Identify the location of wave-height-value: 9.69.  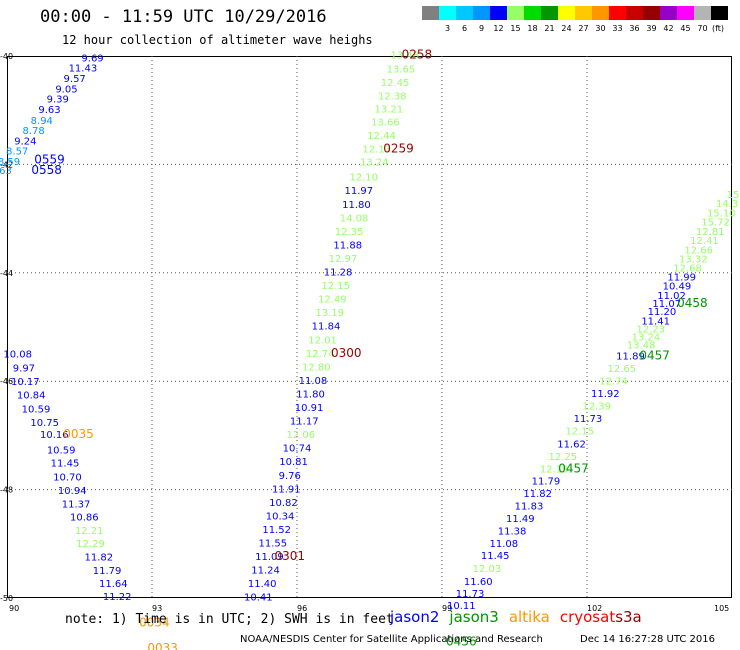
(92, 58).